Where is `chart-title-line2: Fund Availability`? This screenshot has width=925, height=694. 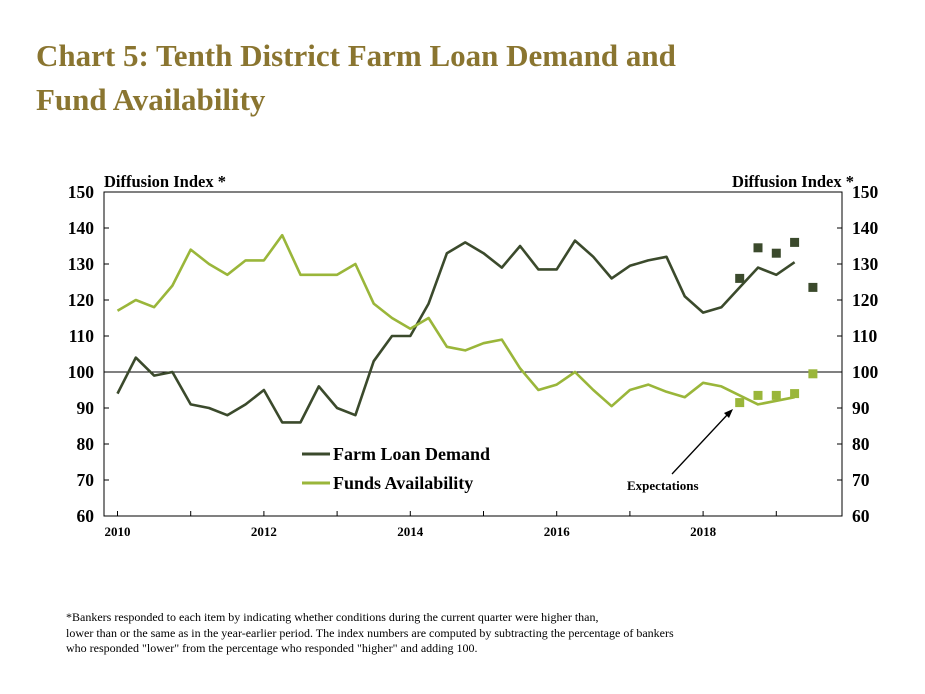 chart-title-line2: Fund Availability is located at coordinates (151, 99).